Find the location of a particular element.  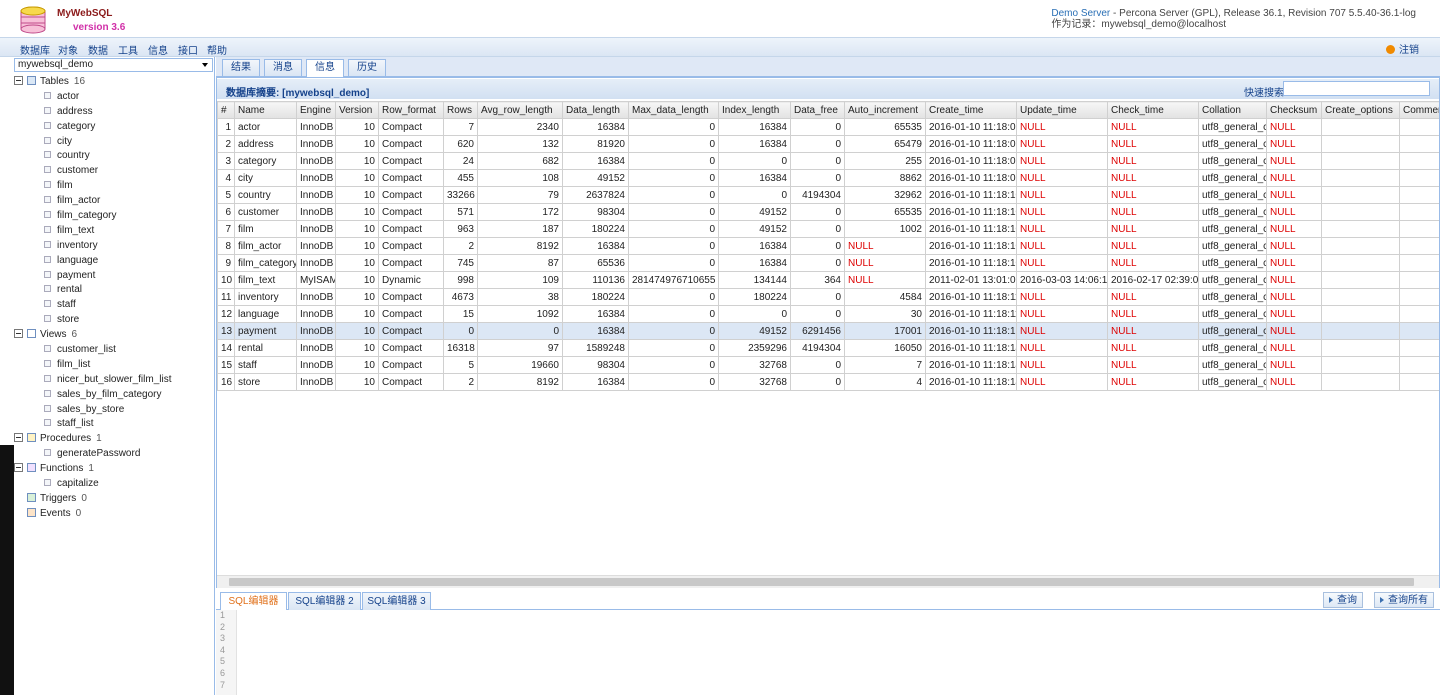

tree-item: sales_by_film_category is located at coordinates (93, 395).